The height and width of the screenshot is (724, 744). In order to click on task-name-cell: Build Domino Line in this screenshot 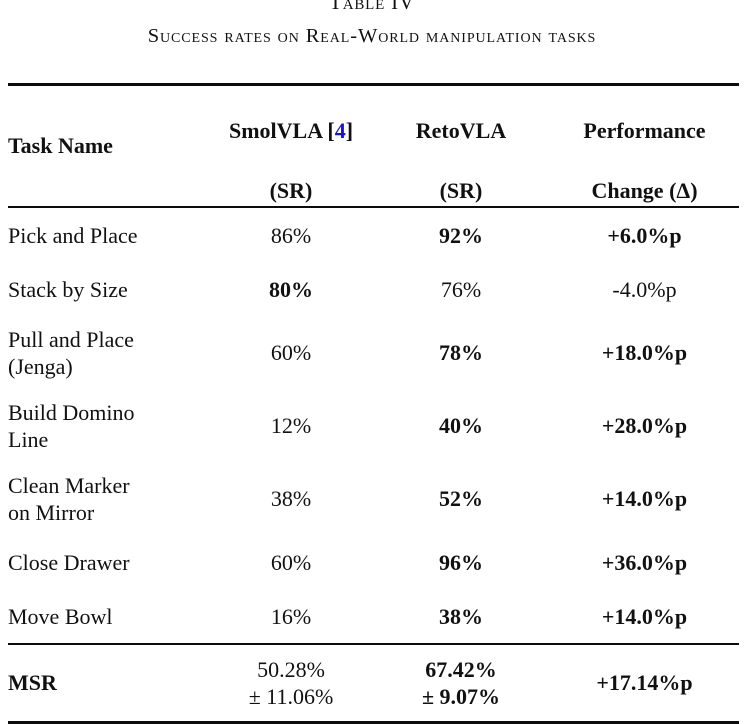, I will do `click(71, 425)`.